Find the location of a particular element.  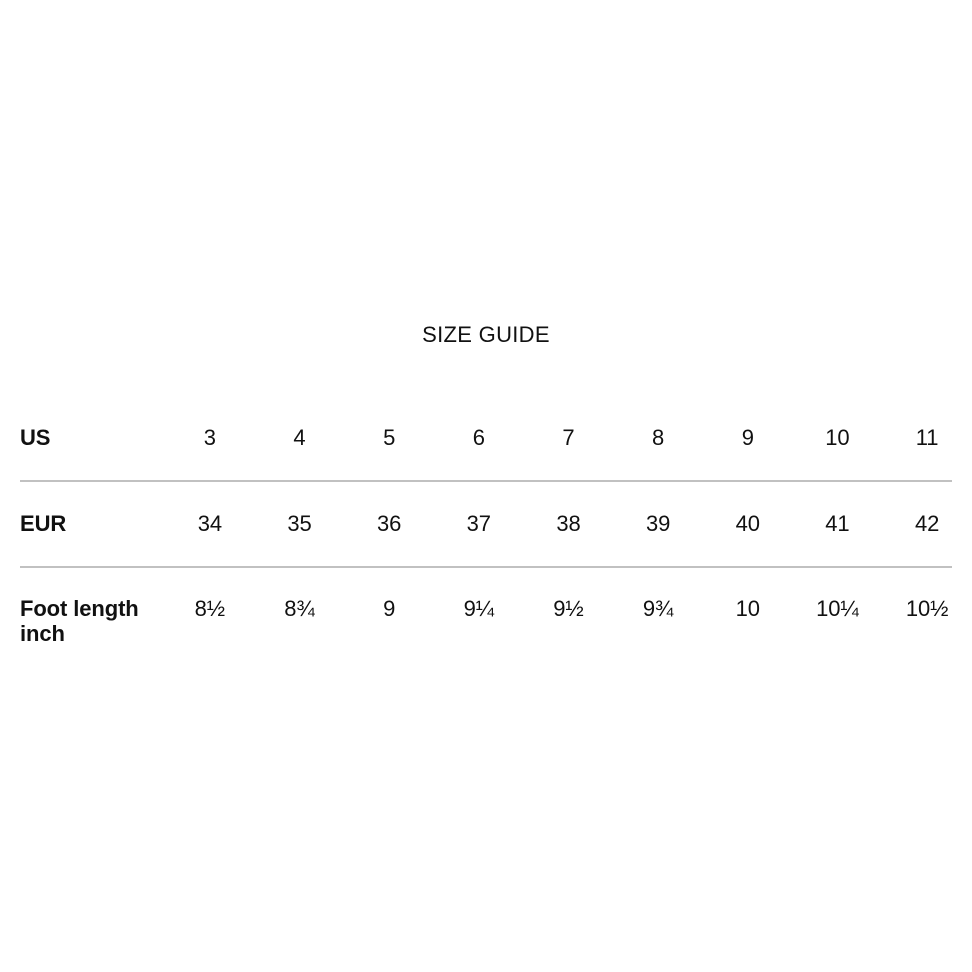

row-label-eur: EUR is located at coordinates (43, 523).